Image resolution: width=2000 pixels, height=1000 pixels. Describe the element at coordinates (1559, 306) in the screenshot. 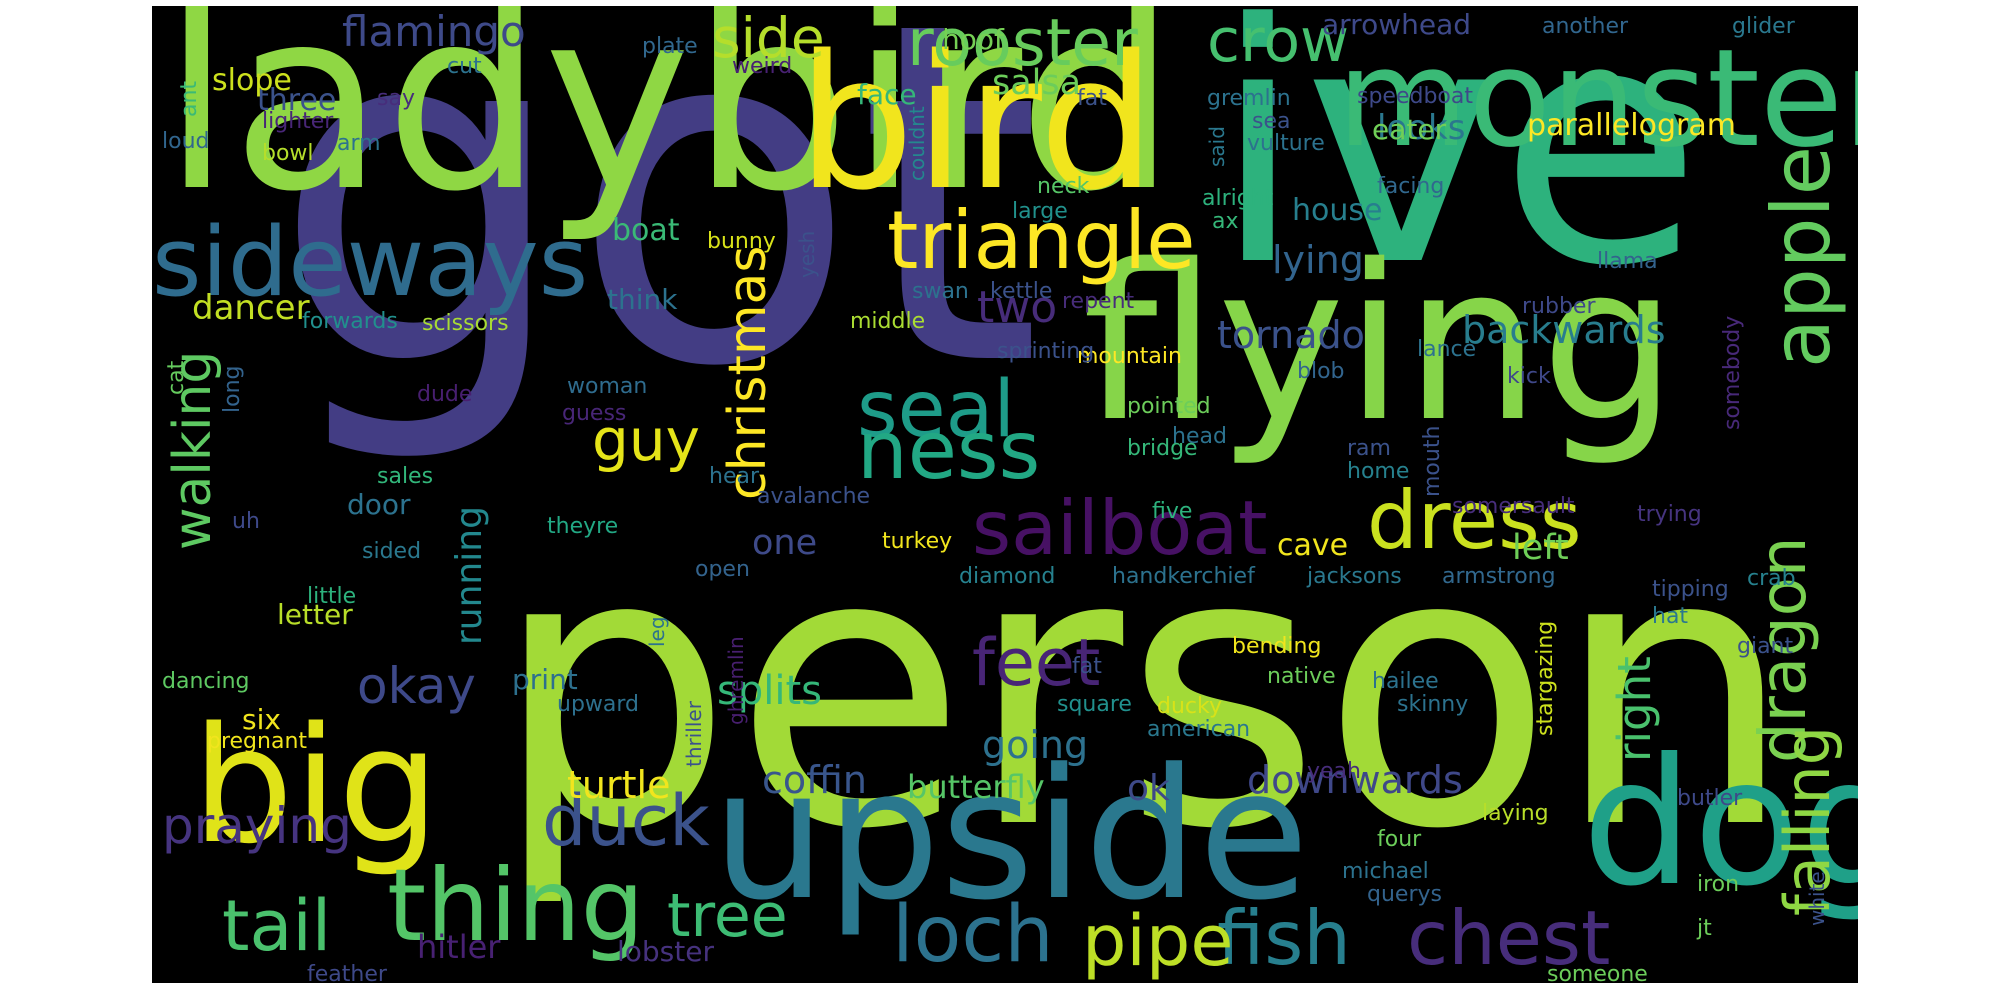

I see `word-rubber: rubber` at that location.